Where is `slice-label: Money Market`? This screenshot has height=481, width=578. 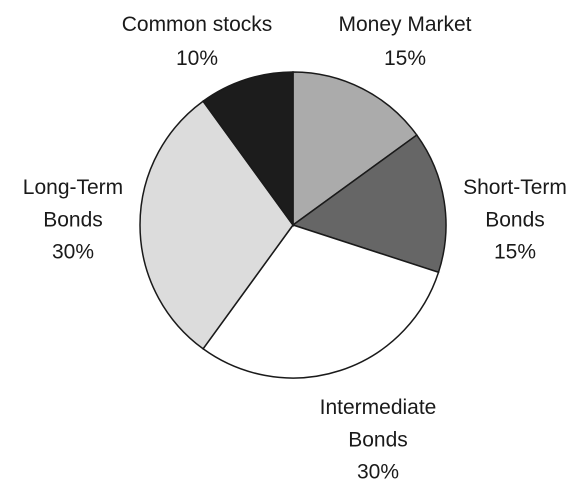
slice-label: Money Market is located at coordinates (404, 24).